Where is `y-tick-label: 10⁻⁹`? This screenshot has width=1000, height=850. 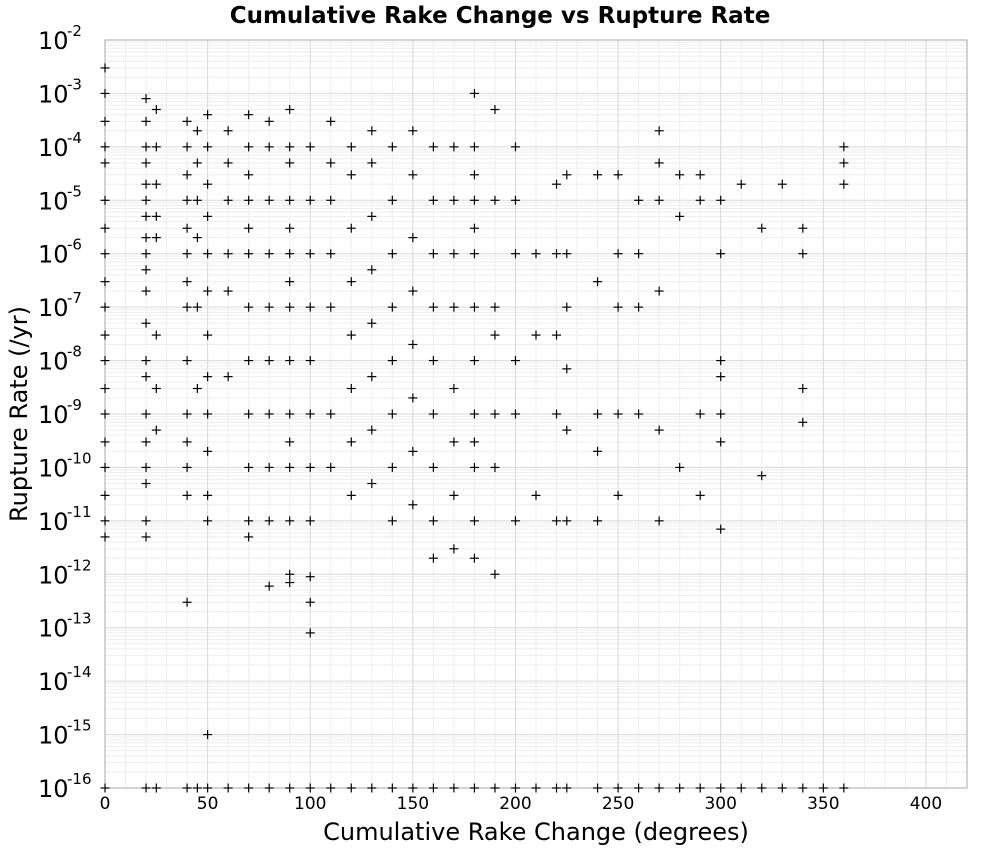
y-tick-label: 10⁻⁹ is located at coordinates (60, 412).